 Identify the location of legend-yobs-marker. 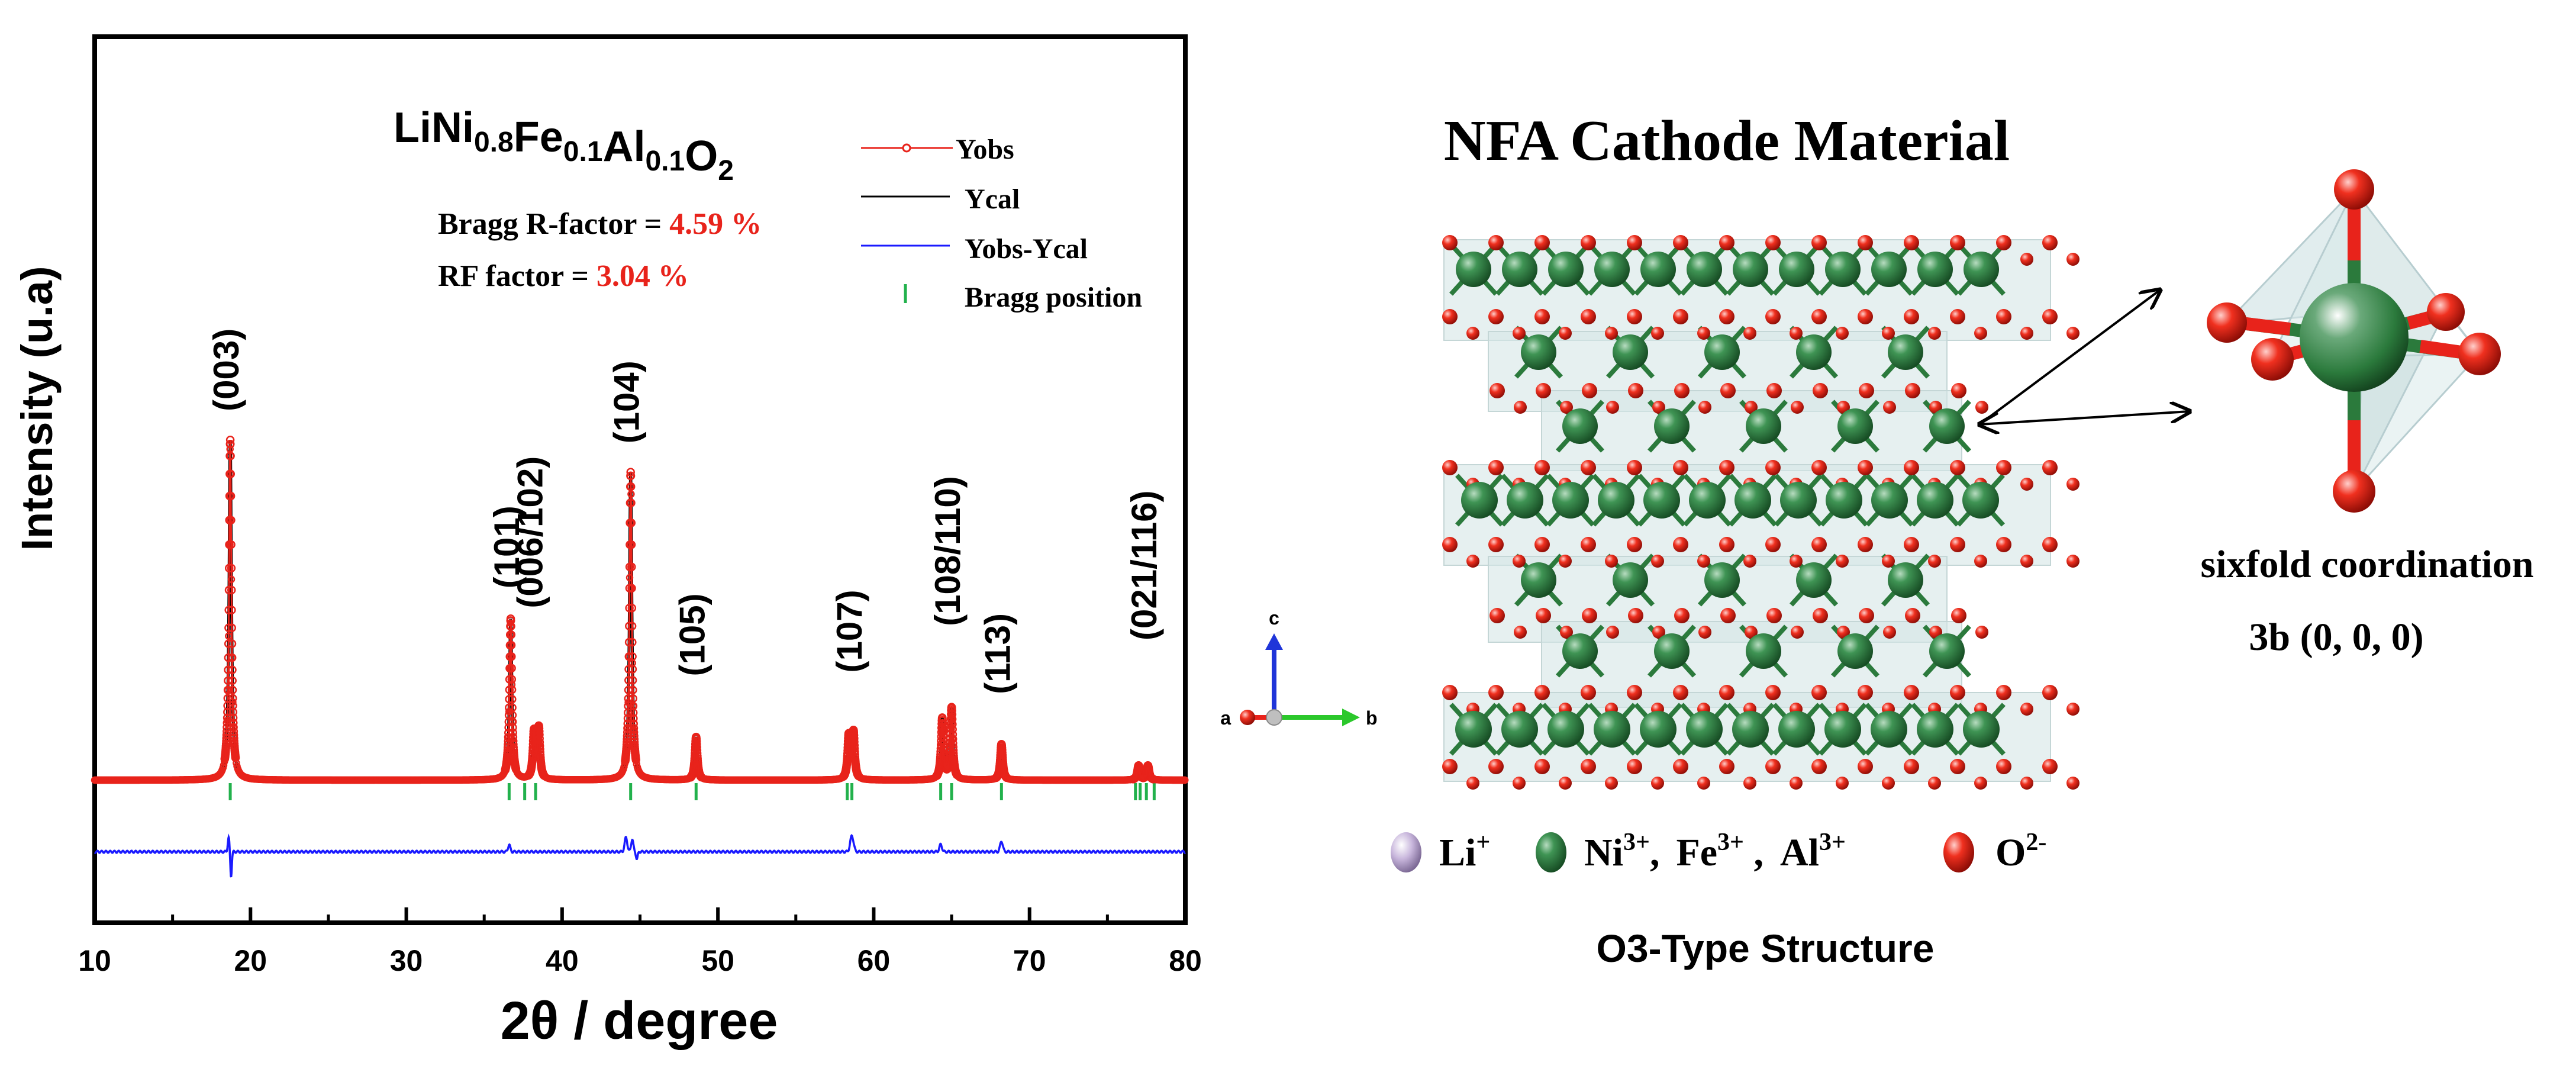
(906, 148).